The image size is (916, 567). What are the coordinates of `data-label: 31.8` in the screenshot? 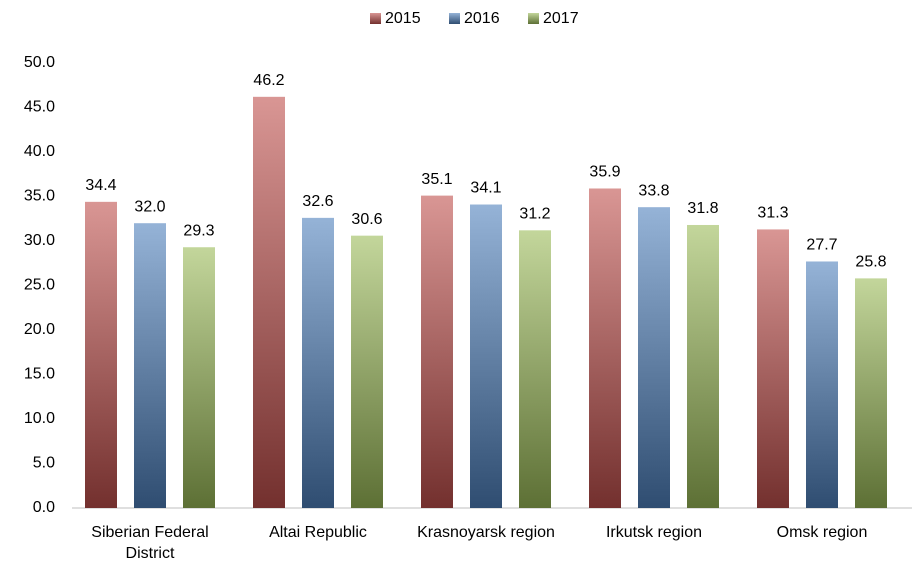 It's located at (702, 208).